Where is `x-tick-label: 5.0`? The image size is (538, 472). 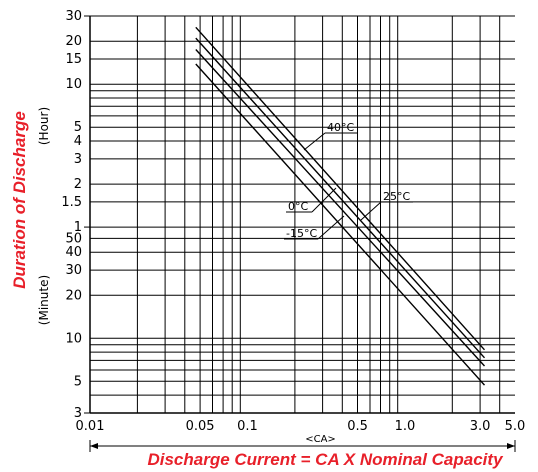 x-tick-label: 5.0 is located at coordinates (515, 426).